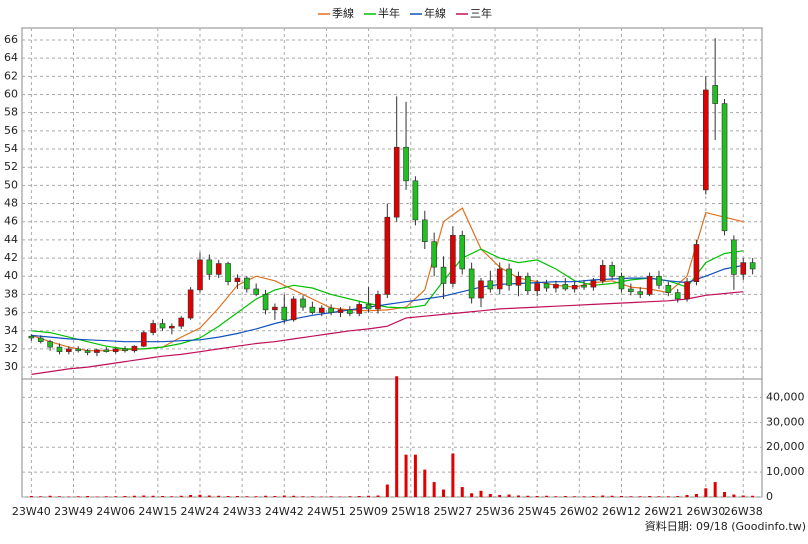 The width and height of the screenshot is (808, 544). What do you see at coordinates (11, 112) in the screenshot?
I see `y-tick-label: 58` at bounding box center [11, 112].